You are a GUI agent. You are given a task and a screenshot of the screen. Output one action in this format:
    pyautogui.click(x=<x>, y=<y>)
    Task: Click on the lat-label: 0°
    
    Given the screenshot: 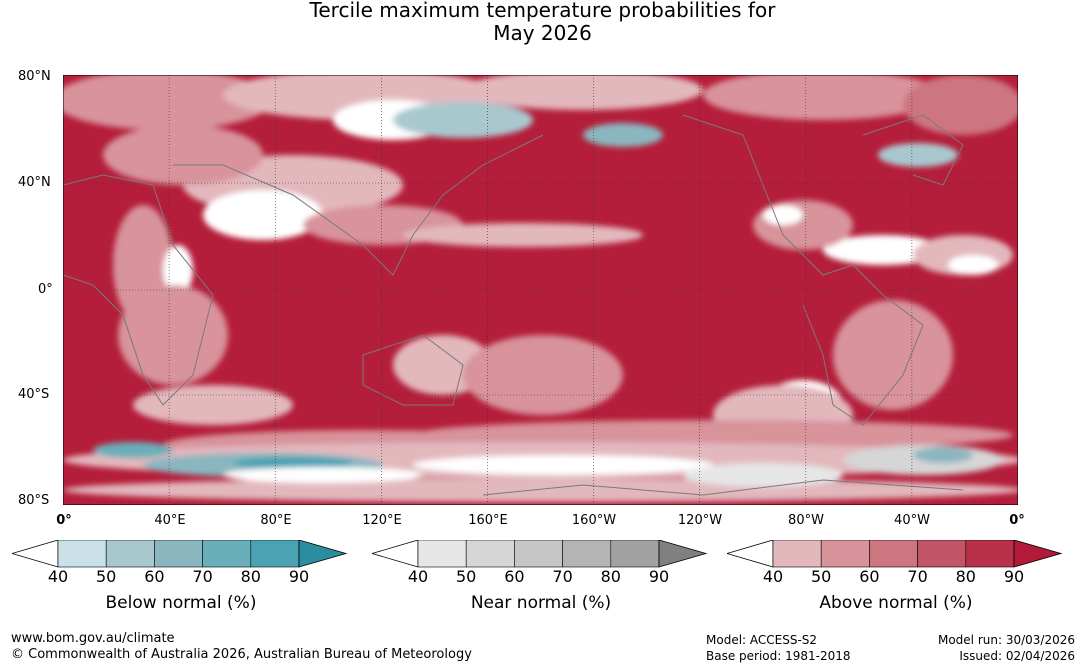 What is the action you would take?
    pyautogui.click(x=45, y=289)
    